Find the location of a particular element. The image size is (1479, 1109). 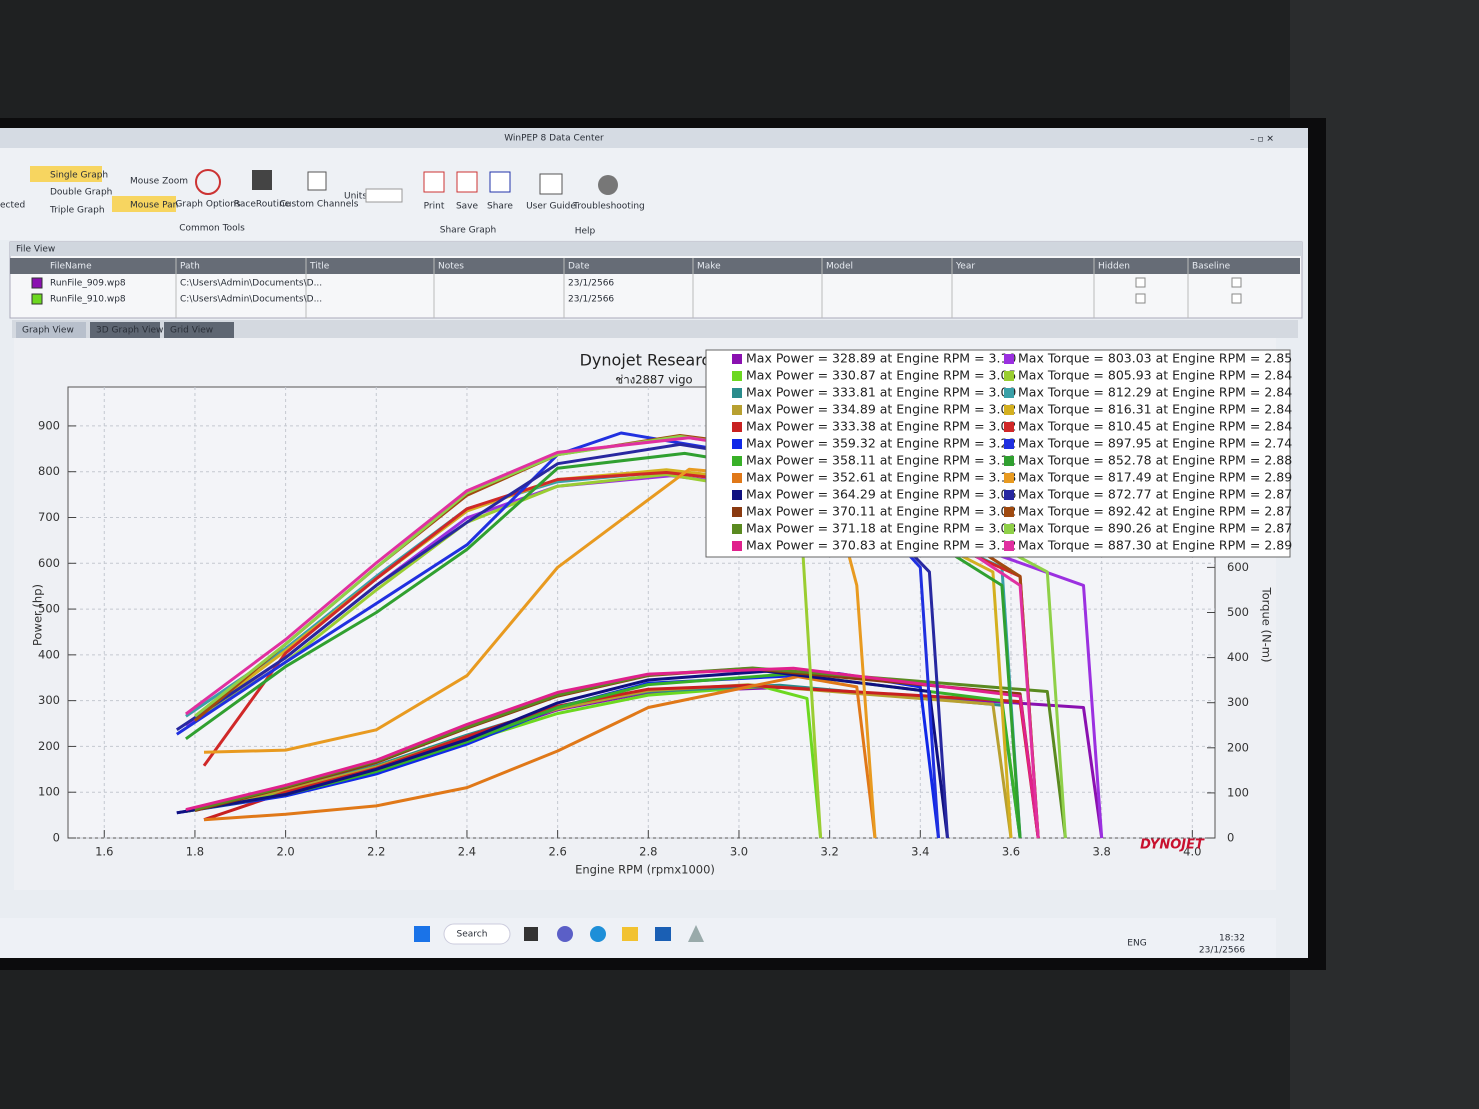

legend-label: Max Power = 370.83 at Engine RPM = 3.12 is located at coordinates (881, 545).